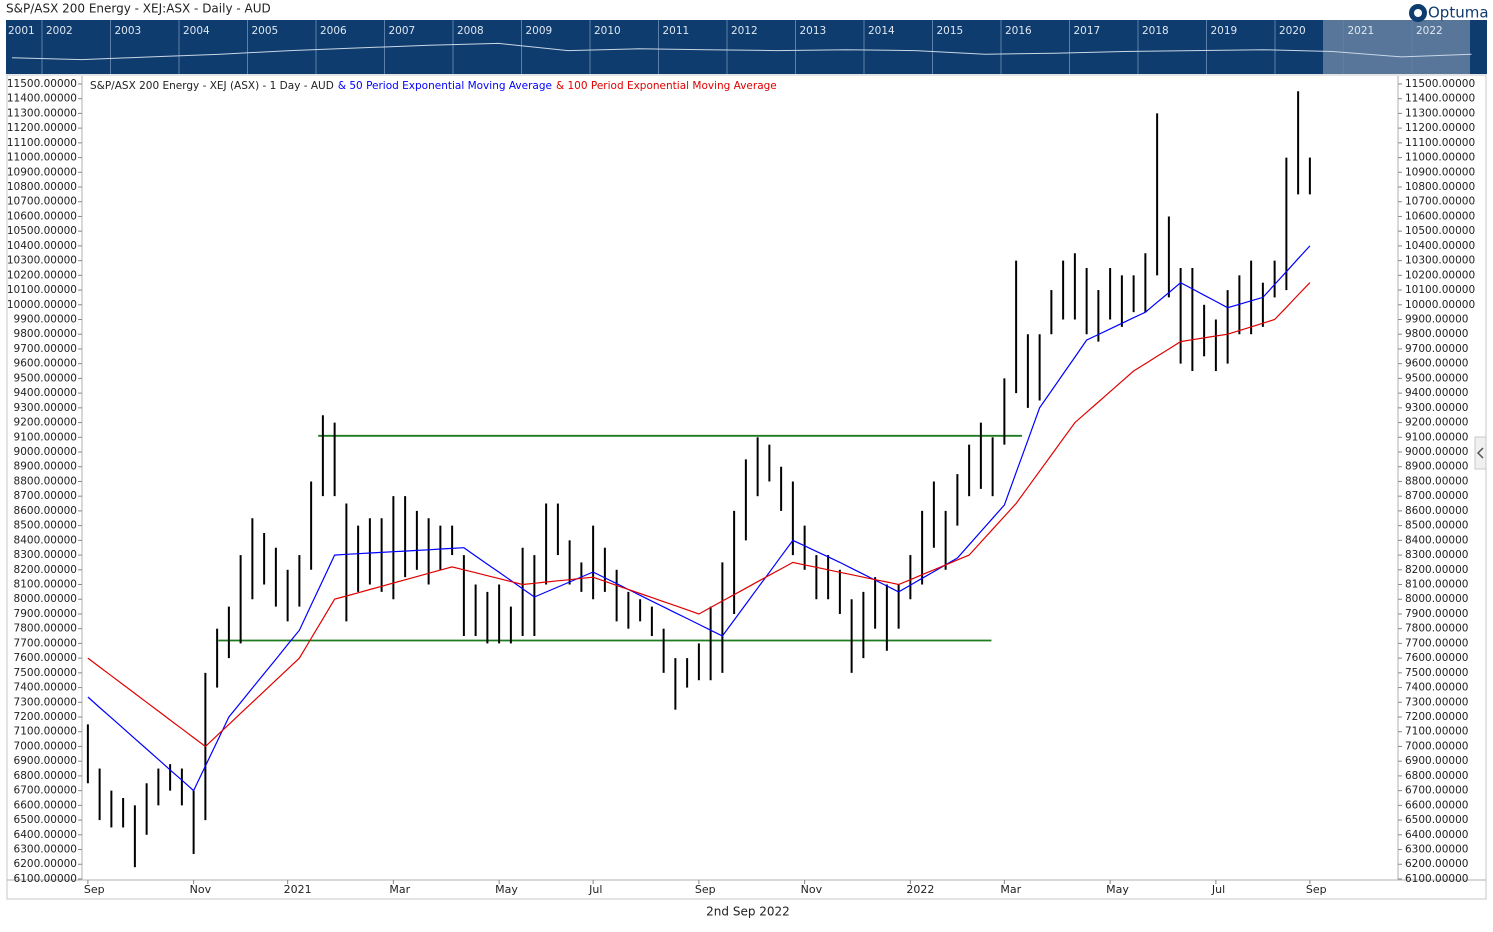 The width and height of the screenshot is (1493, 932). What do you see at coordinates (1292, 31) in the screenshot?
I see `navigator-year: 2020` at bounding box center [1292, 31].